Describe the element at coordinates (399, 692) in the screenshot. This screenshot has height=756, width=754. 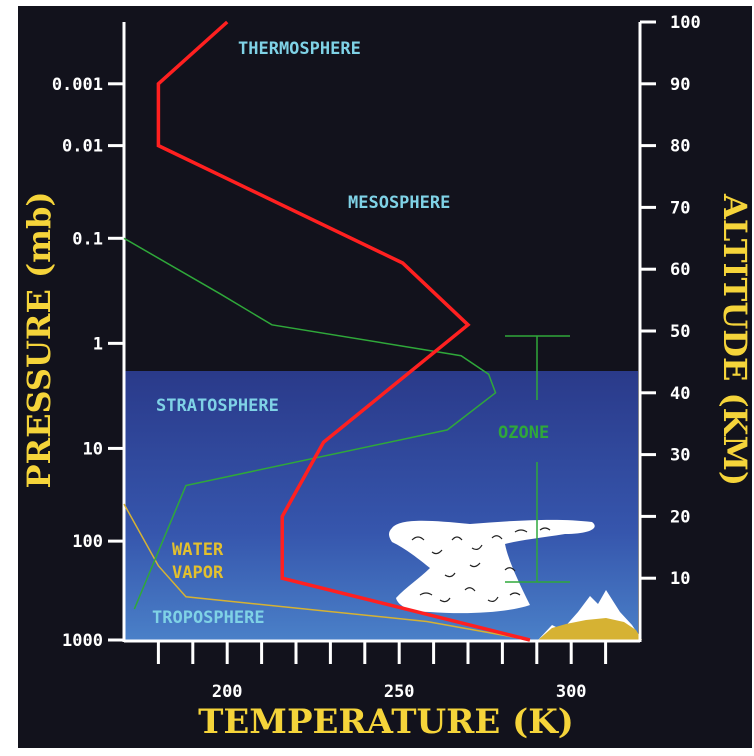
I see `temperature-tick-label: 250` at that location.